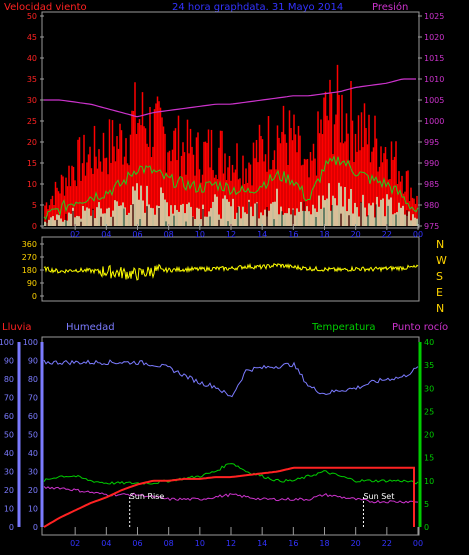 The height and width of the screenshot is (555, 469). What do you see at coordinates (90, 327) in the screenshot?
I see `humidity-title: Humedad` at bounding box center [90, 327].